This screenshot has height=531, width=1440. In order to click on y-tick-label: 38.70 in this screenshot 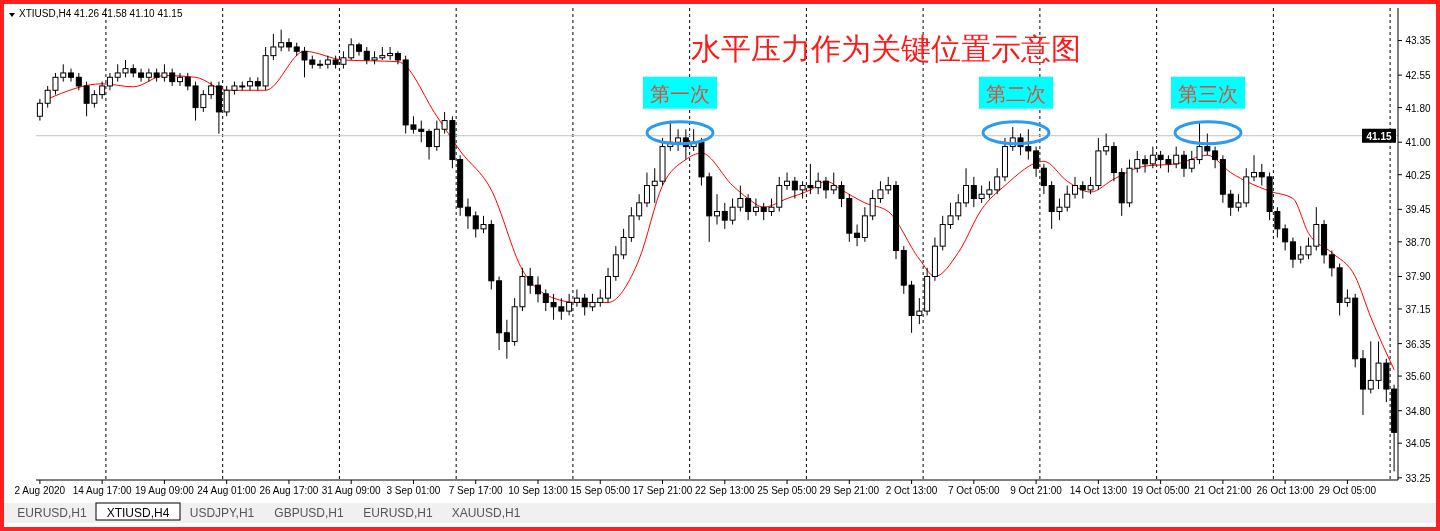, I will do `click(1418, 242)`.